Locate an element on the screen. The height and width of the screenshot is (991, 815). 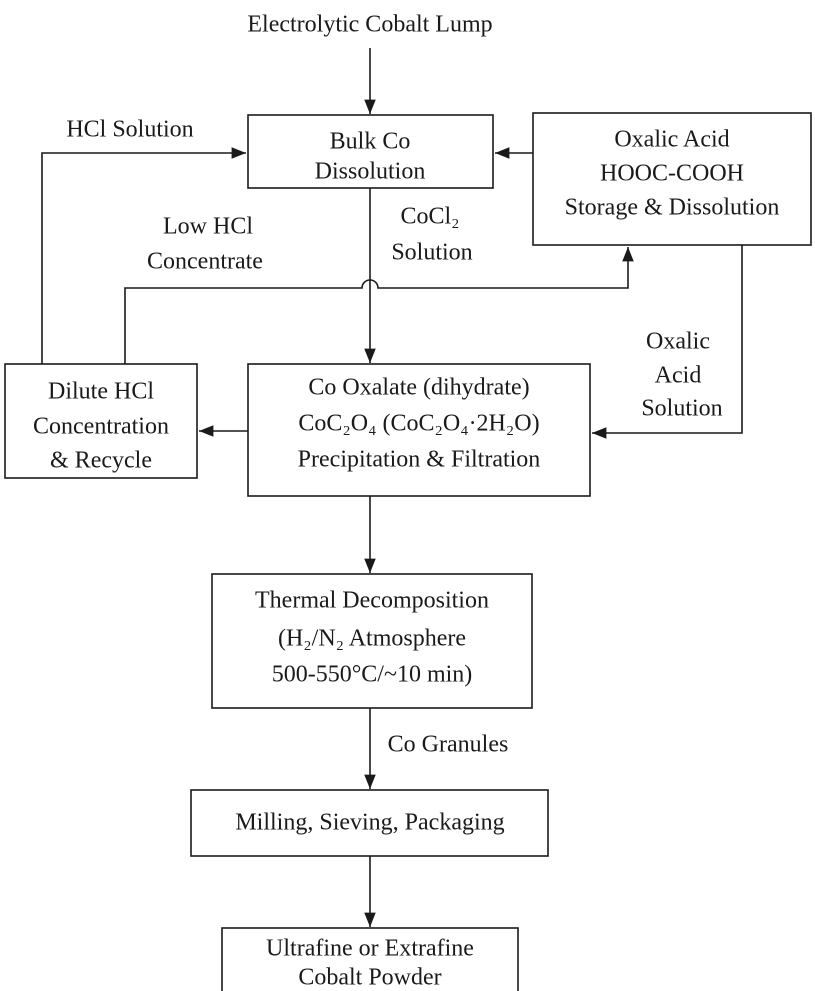
node-text: Bulk Co is located at coordinates (370, 142).